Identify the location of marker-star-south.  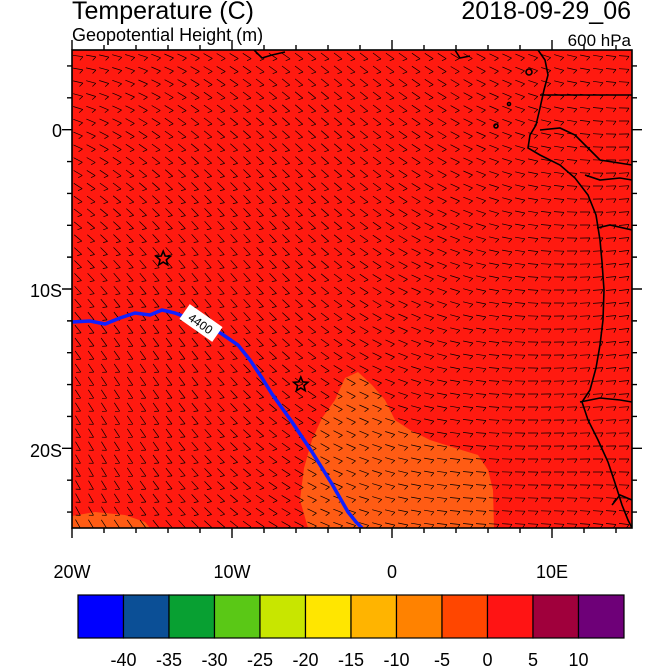
(300, 384).